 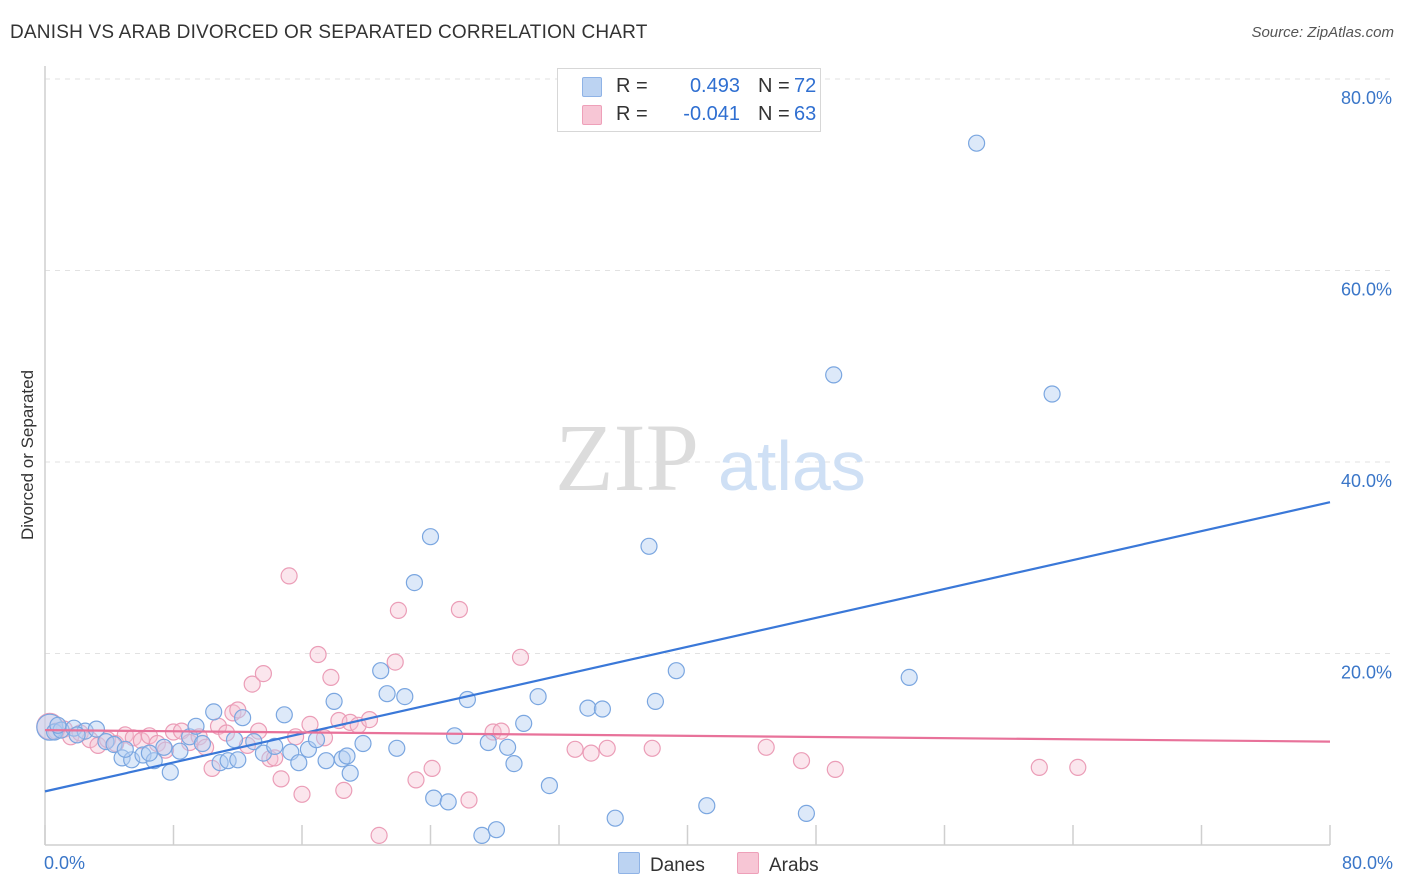 I want to click on arabs-n-value: 63, so click(x=805, y=114).